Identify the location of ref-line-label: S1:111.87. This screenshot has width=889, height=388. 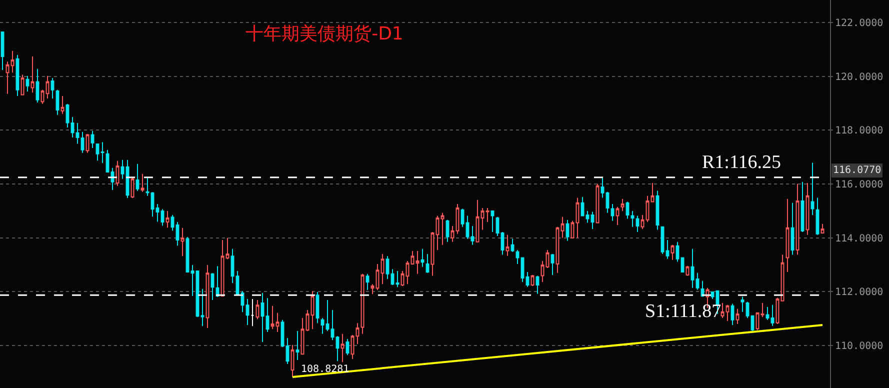
(683, 311).